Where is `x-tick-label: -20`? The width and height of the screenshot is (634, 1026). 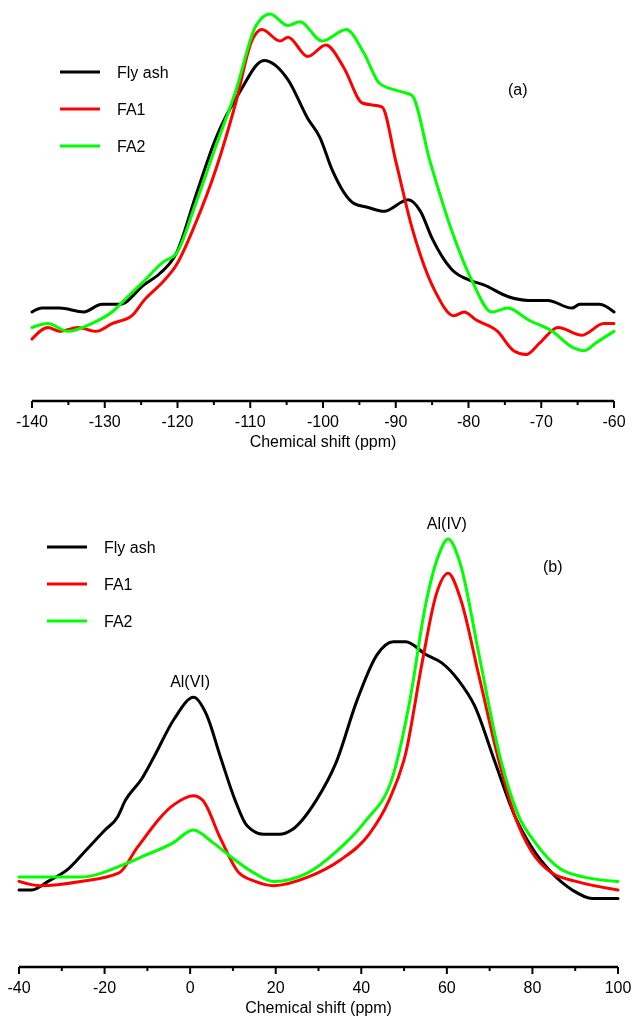
x-tick-label: -20 is located at coordinates (105, 987).